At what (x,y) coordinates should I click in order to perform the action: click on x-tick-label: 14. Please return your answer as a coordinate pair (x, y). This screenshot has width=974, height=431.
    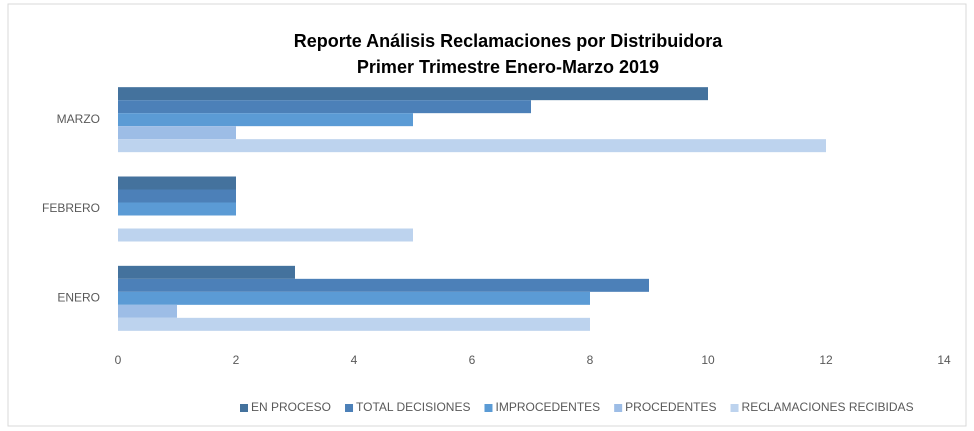
    Looking at the image, I should click on (944, 360).